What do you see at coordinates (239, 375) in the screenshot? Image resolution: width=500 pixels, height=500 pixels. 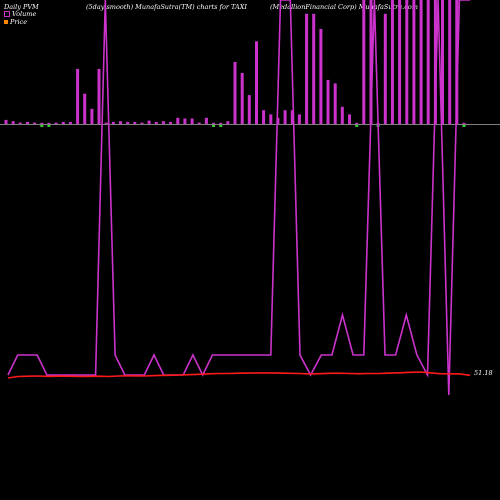 I see `price-line` at bounding box center [239, 375].